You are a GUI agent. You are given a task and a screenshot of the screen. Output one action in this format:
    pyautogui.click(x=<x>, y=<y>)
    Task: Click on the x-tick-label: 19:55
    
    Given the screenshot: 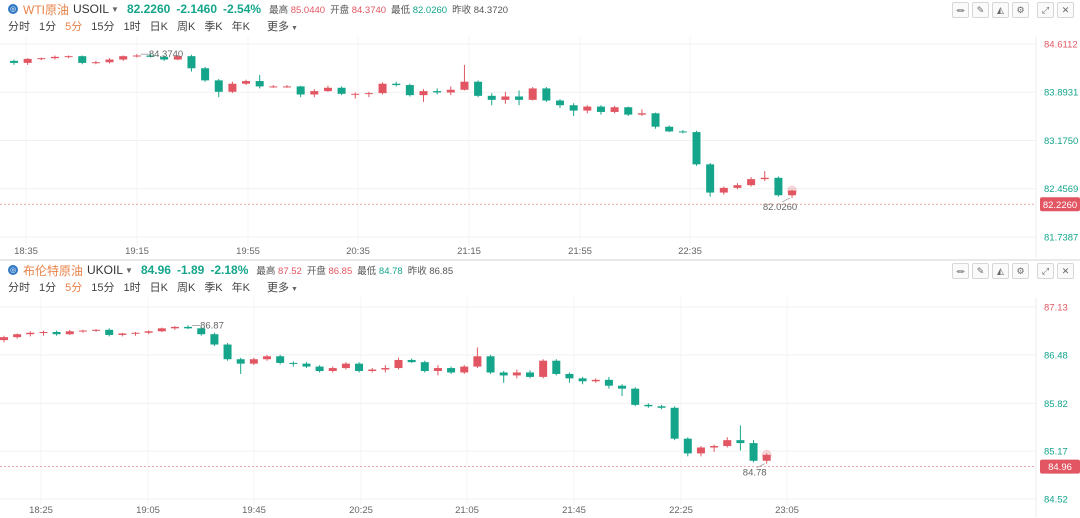 What is the action you would take?
    pyautogui.click(x=248, y=251)
    